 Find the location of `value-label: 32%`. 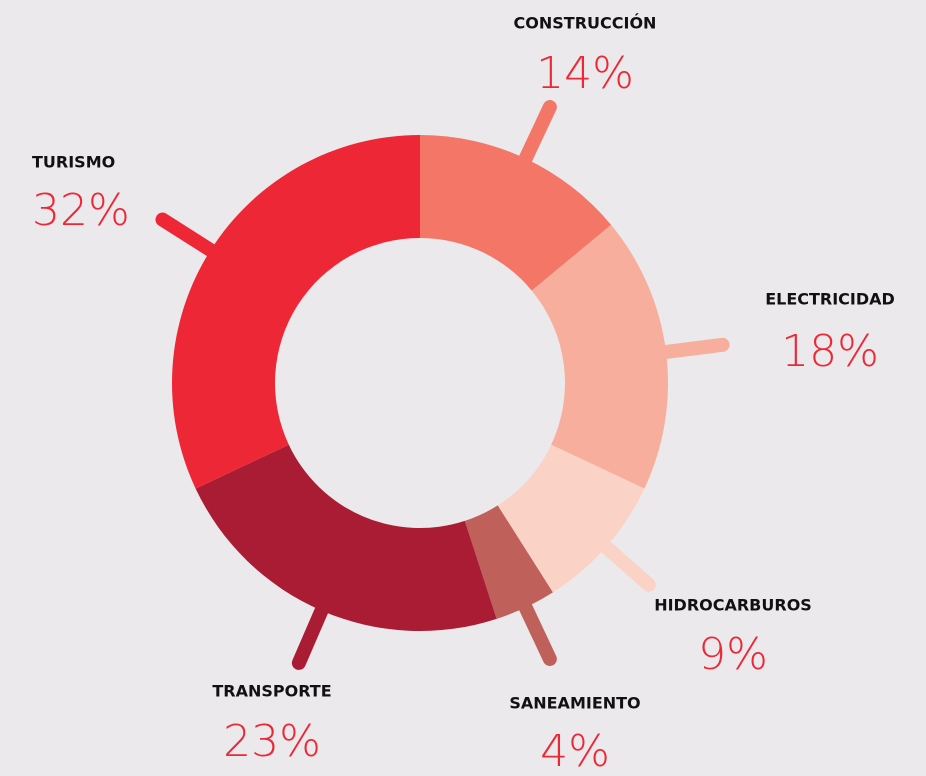

value-label: 32% is located at coordinates (81, 210).